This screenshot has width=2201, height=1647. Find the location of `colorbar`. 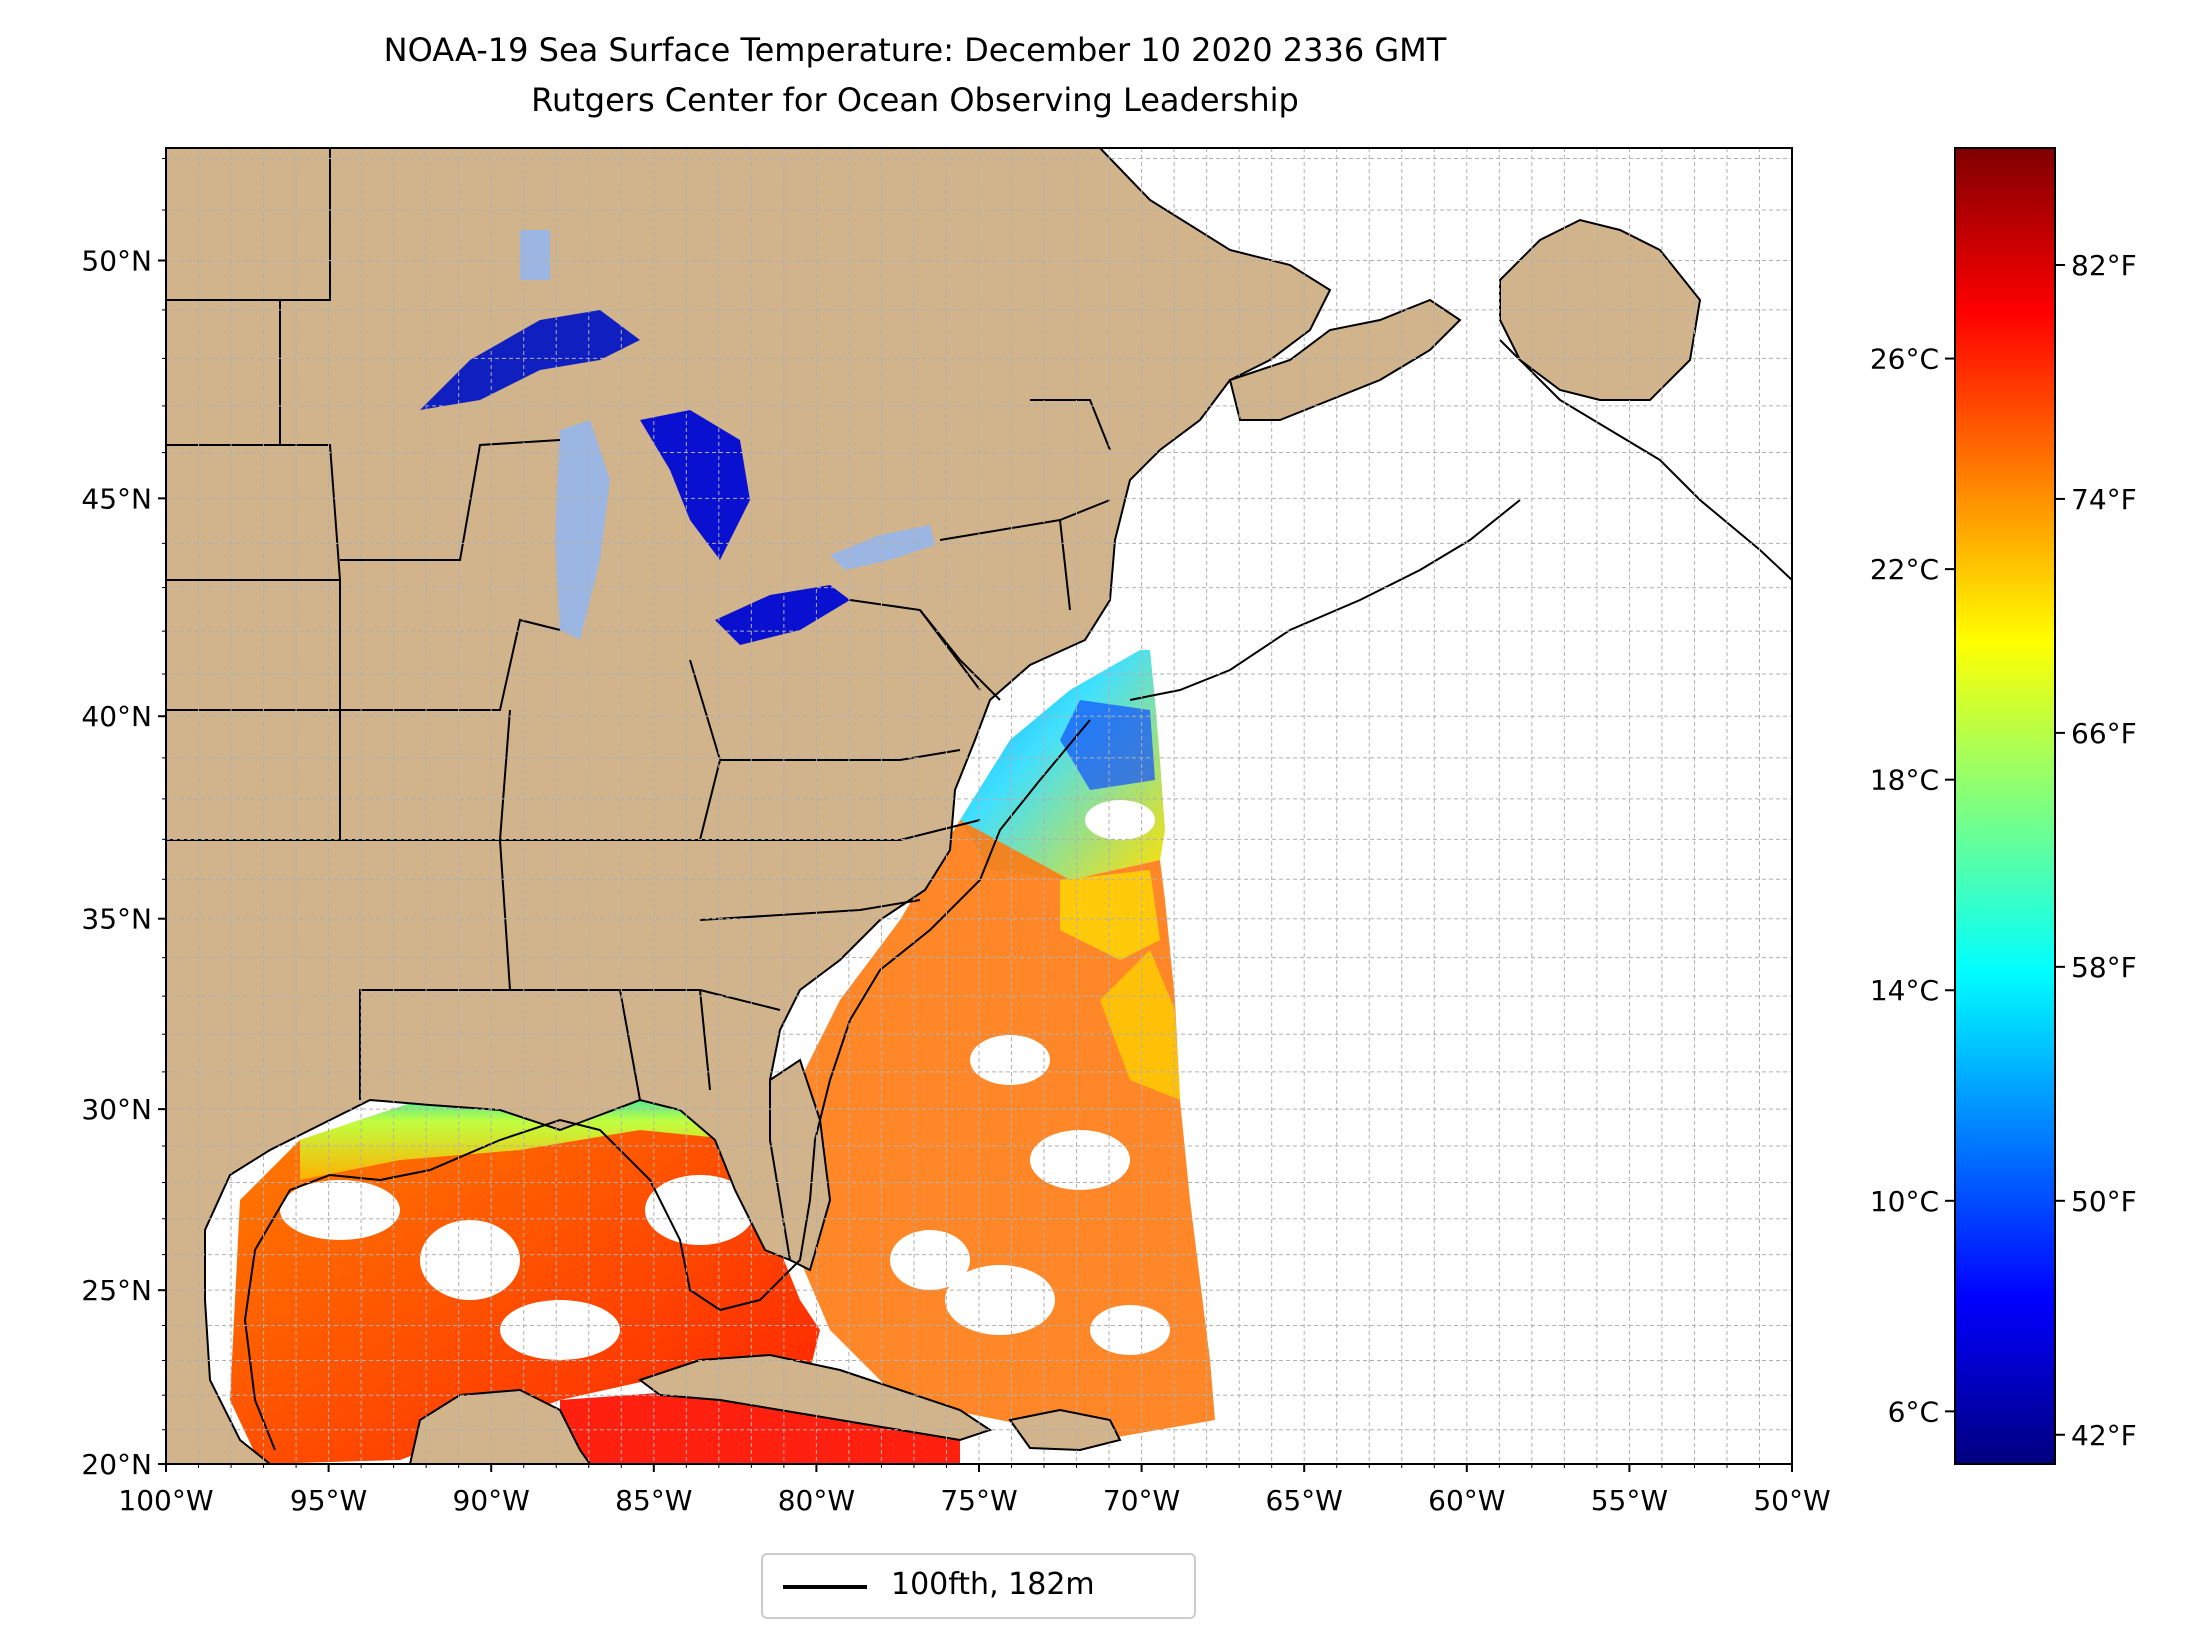

colorbar is located at coordinates (2005, 806).